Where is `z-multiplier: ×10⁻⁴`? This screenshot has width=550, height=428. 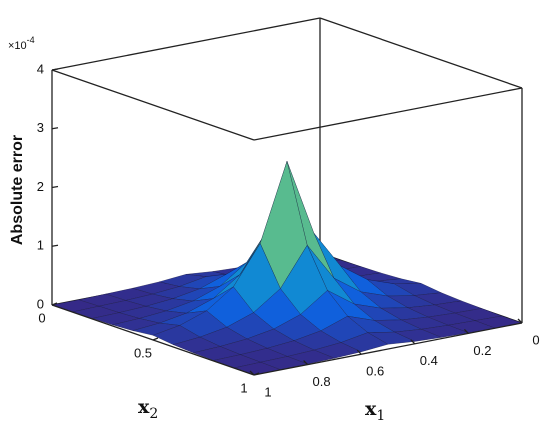
z-multiplier: ×10⁻⁴ is located at coordinates (21, 43).